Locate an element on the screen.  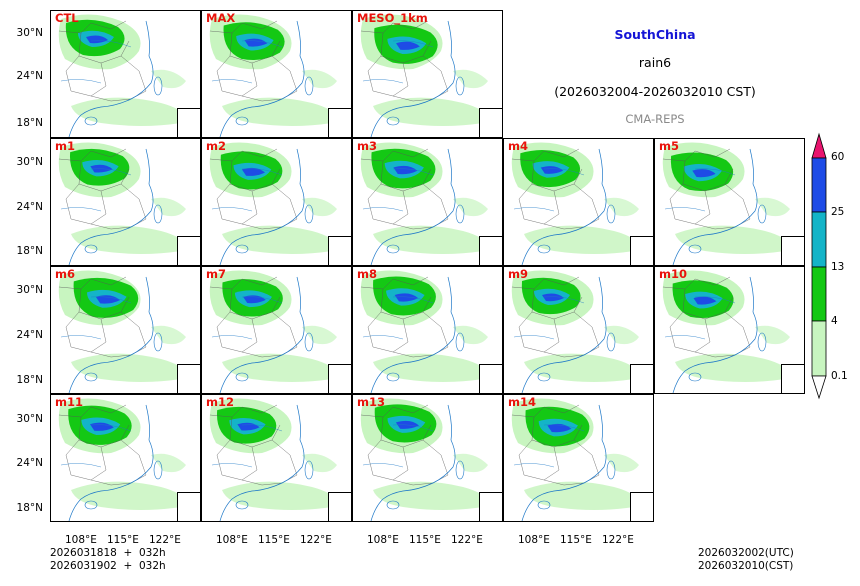
map-panel: m6 is located at coordinates (125, 330).